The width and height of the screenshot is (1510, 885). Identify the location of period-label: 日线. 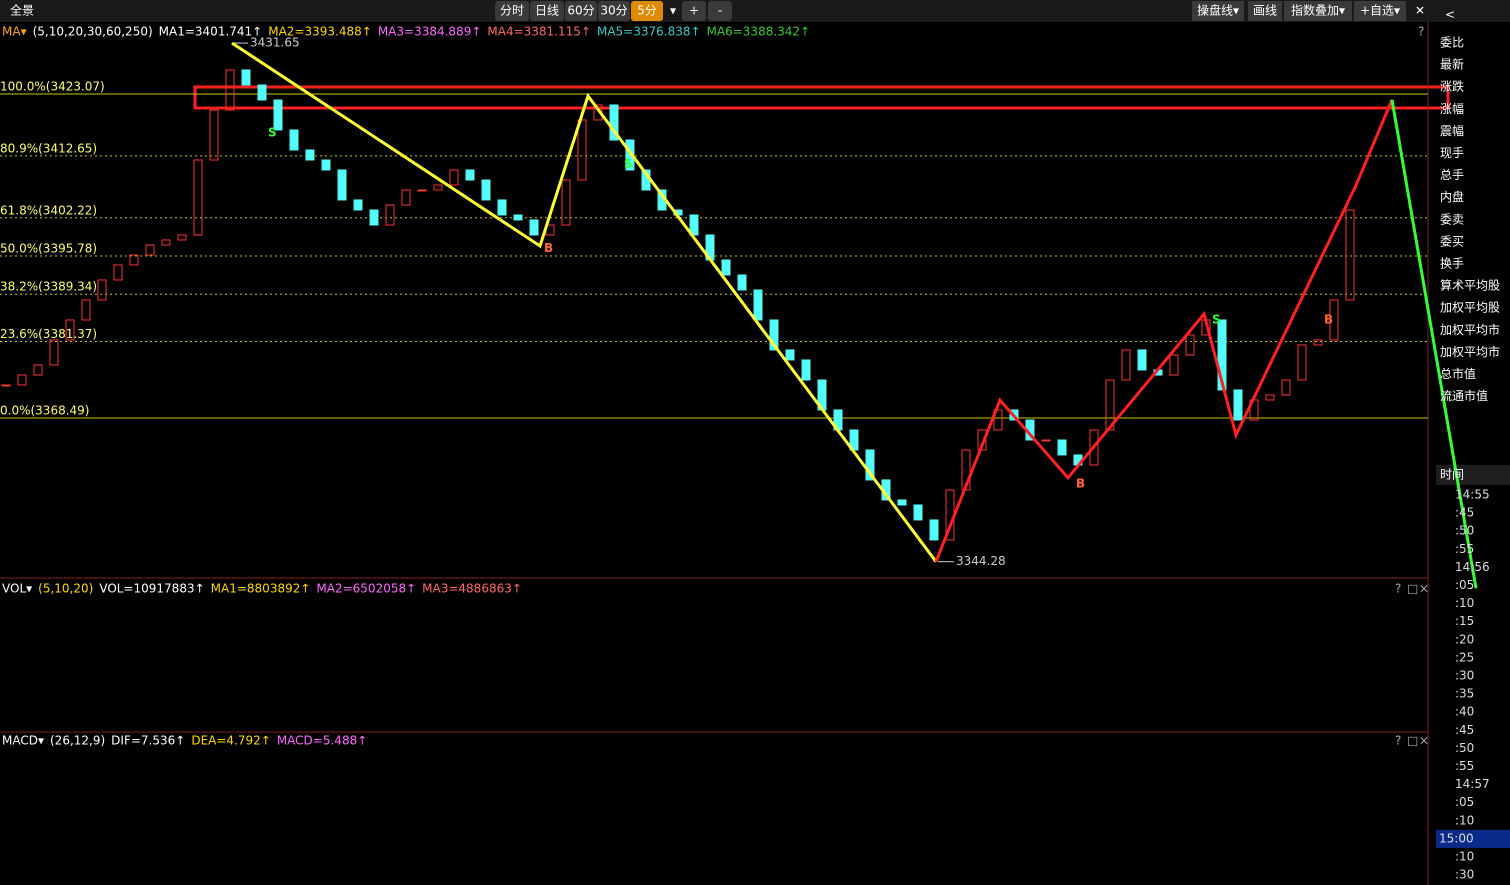
(547, 11).